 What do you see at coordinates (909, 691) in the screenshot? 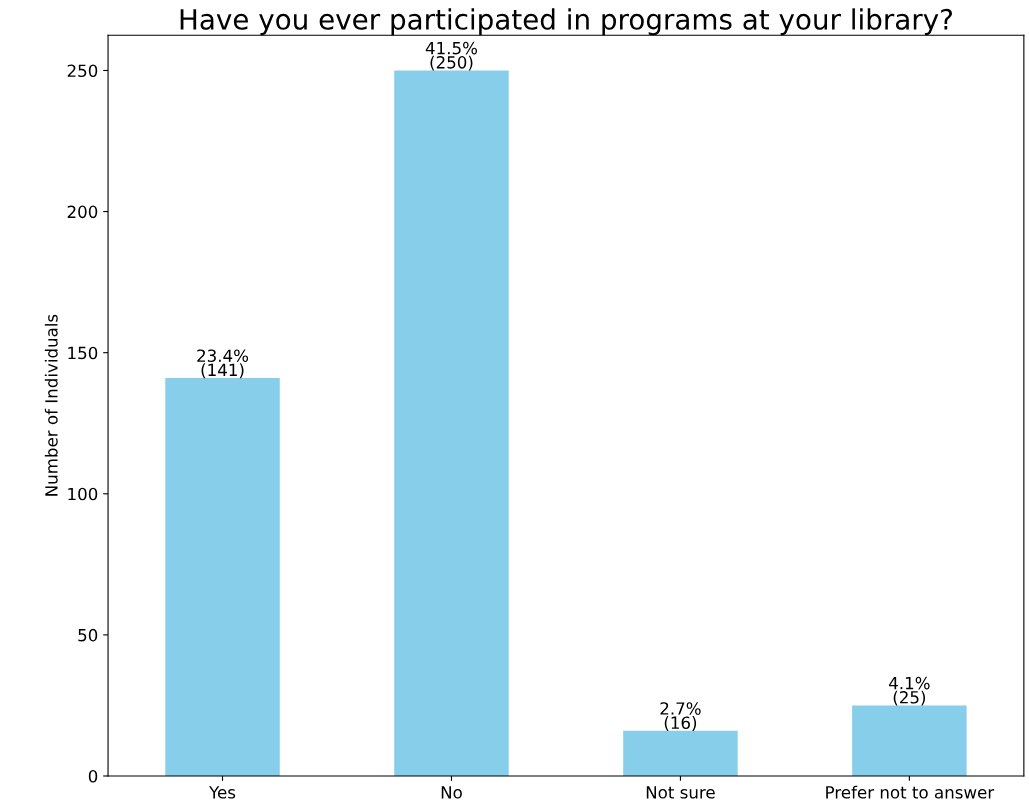
I see `data-label: 4.1% (25)` at bounding box center [909, 691].